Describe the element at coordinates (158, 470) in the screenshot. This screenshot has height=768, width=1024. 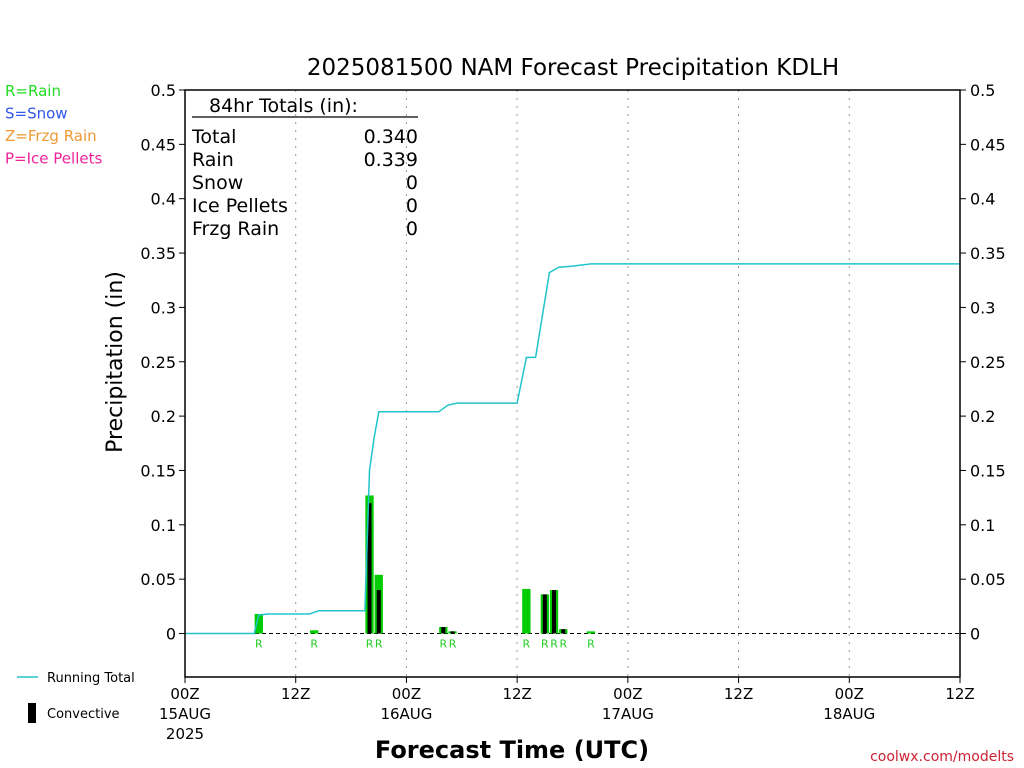
I see `y-tick-label-left: 0.15` at that location.